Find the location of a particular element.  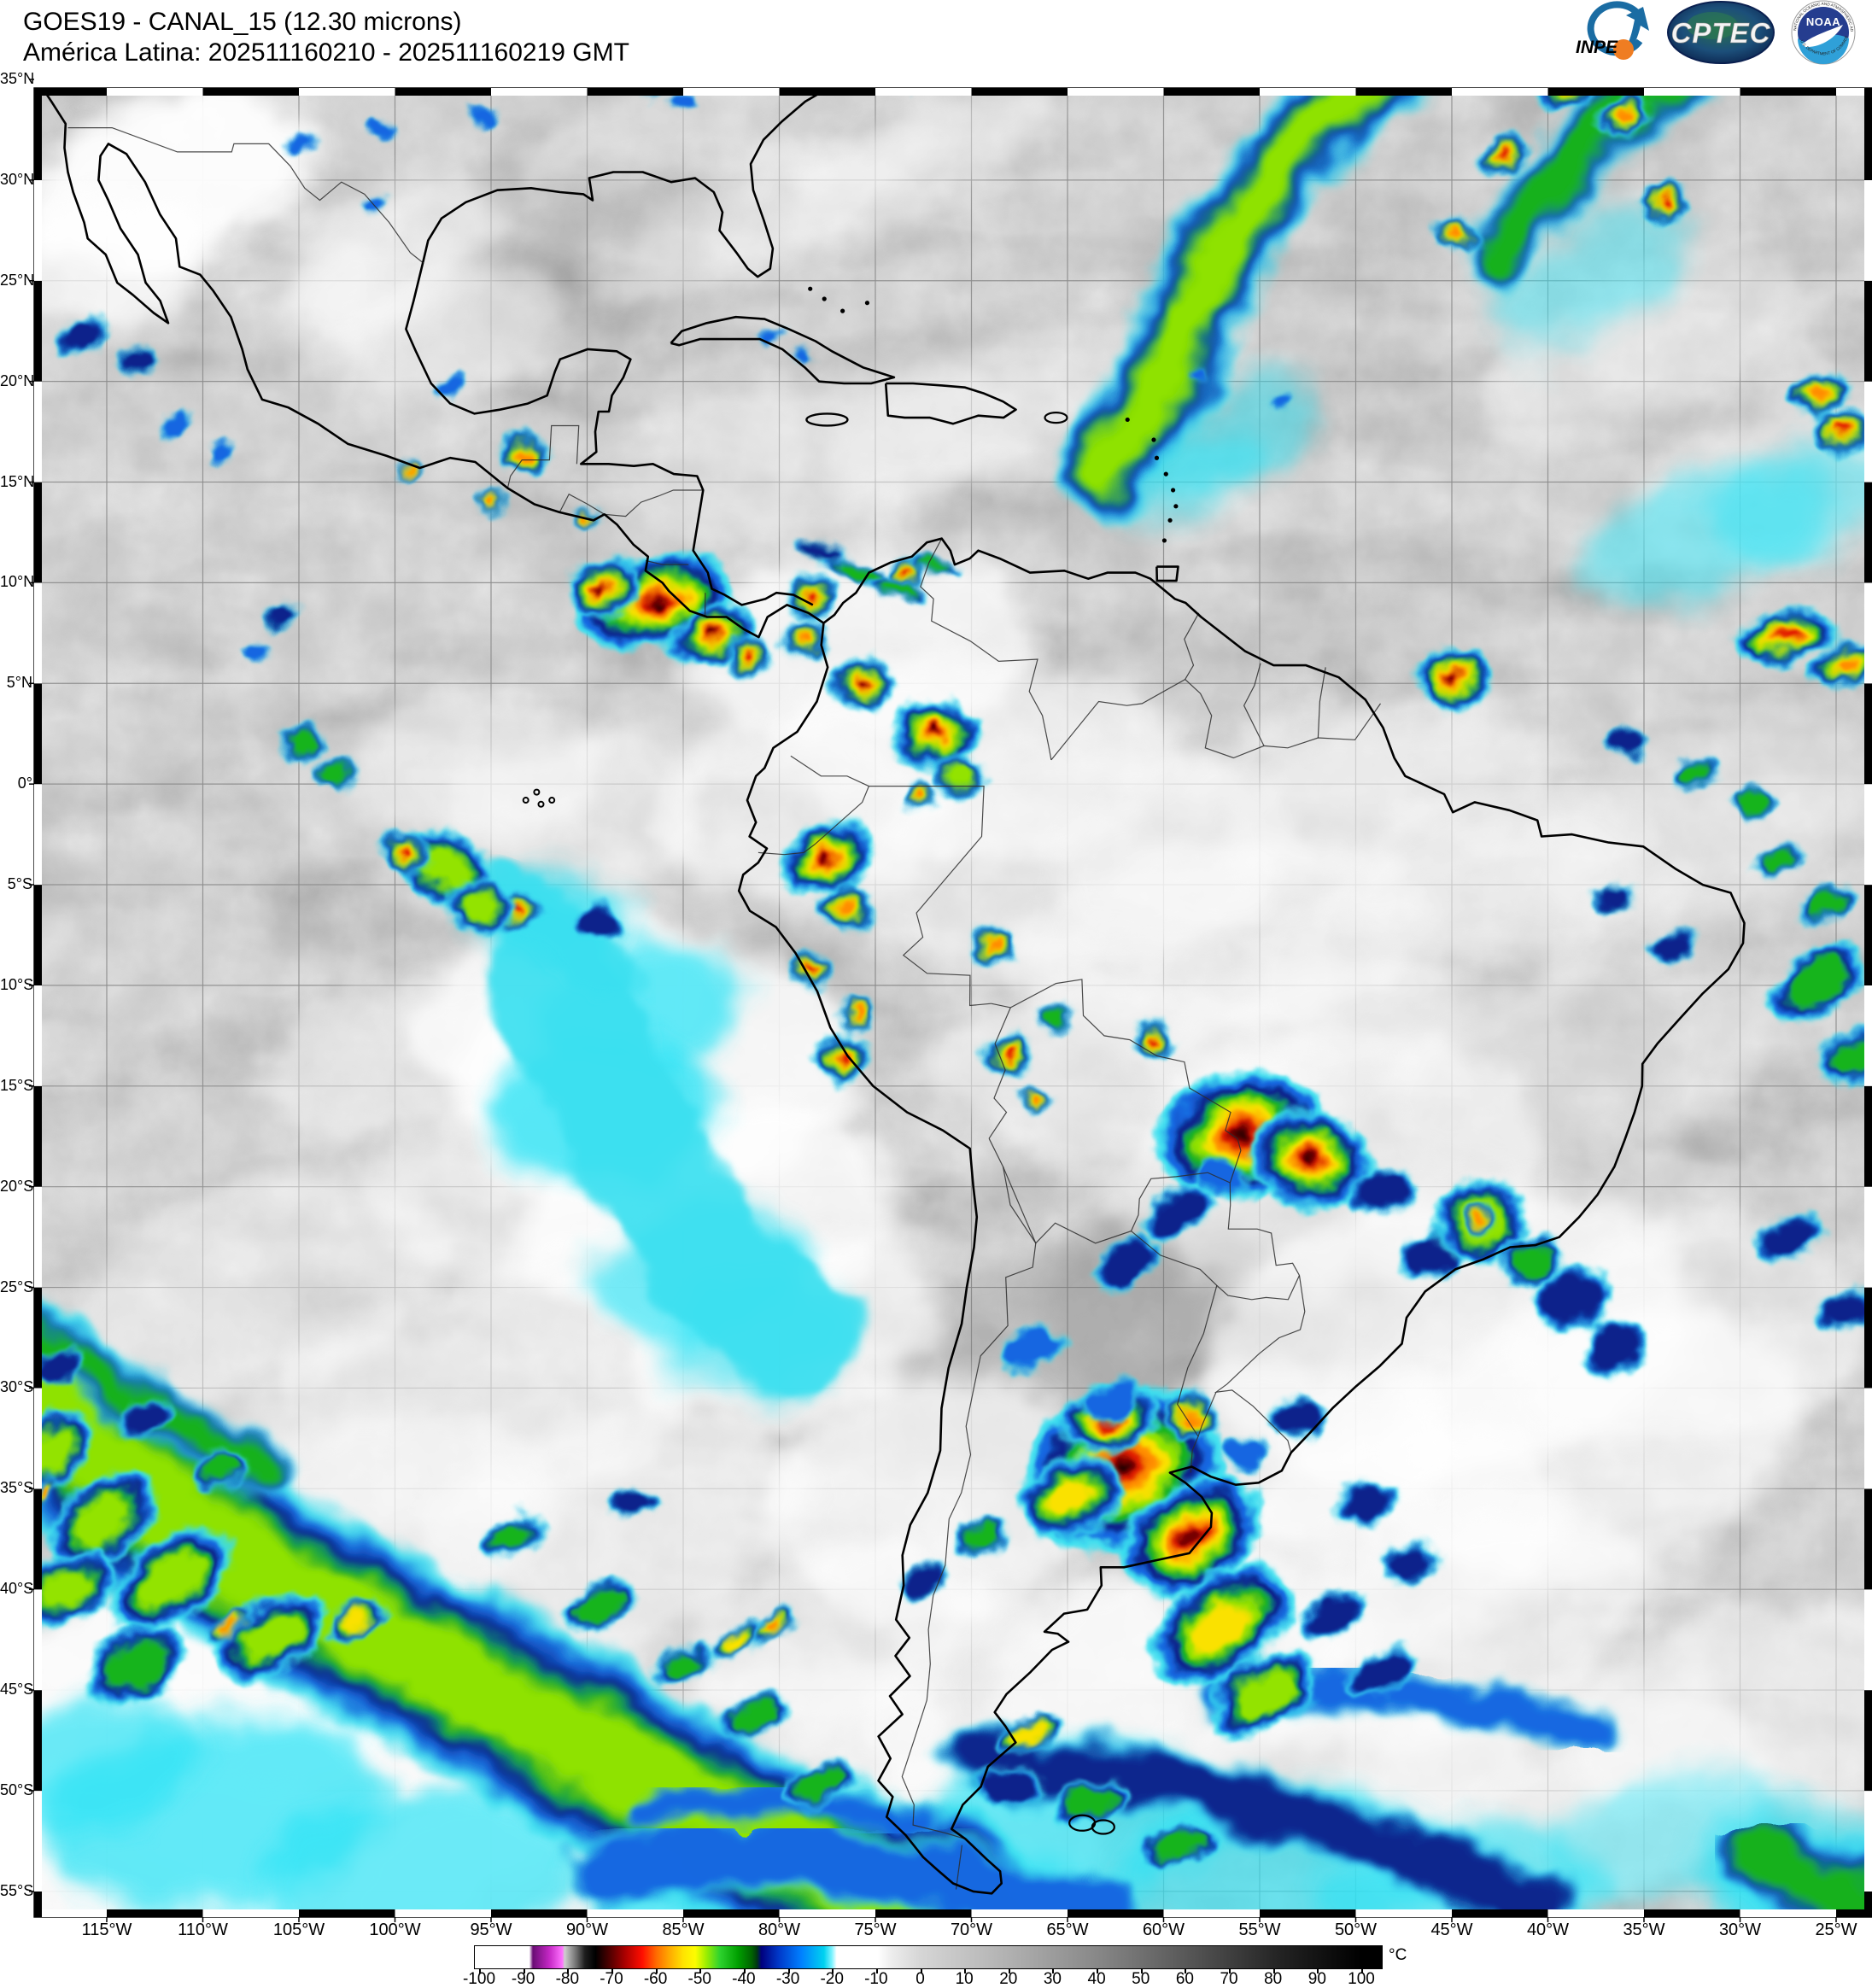

lat-label: 30°S is located at coordinates (17, 1387).